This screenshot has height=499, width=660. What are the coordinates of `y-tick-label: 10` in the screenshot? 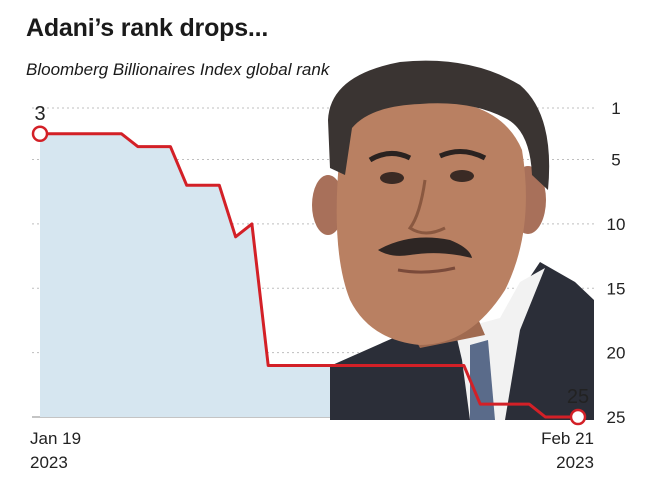 It's located at (616, 224).